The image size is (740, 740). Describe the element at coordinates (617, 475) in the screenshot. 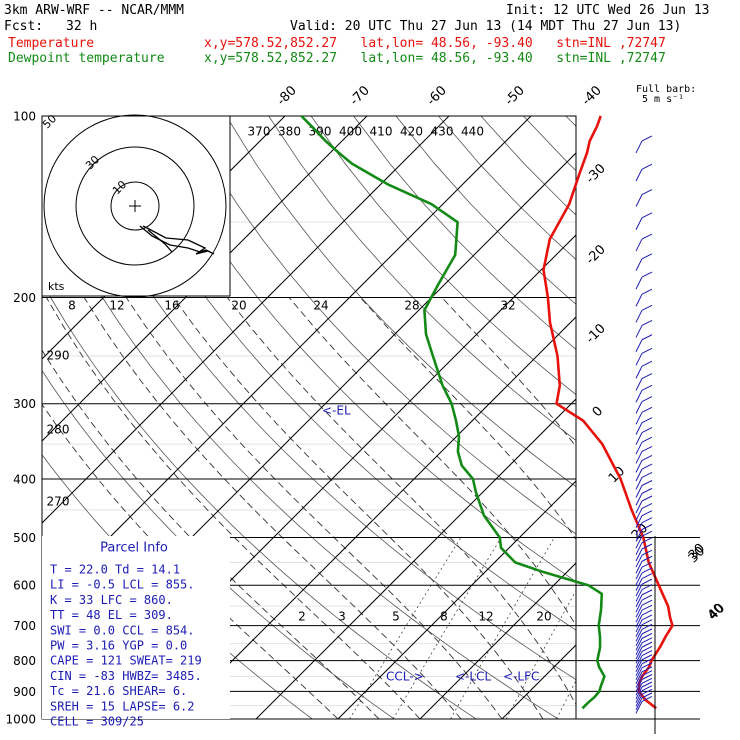

I see `isotherm-label: 10` at that location.